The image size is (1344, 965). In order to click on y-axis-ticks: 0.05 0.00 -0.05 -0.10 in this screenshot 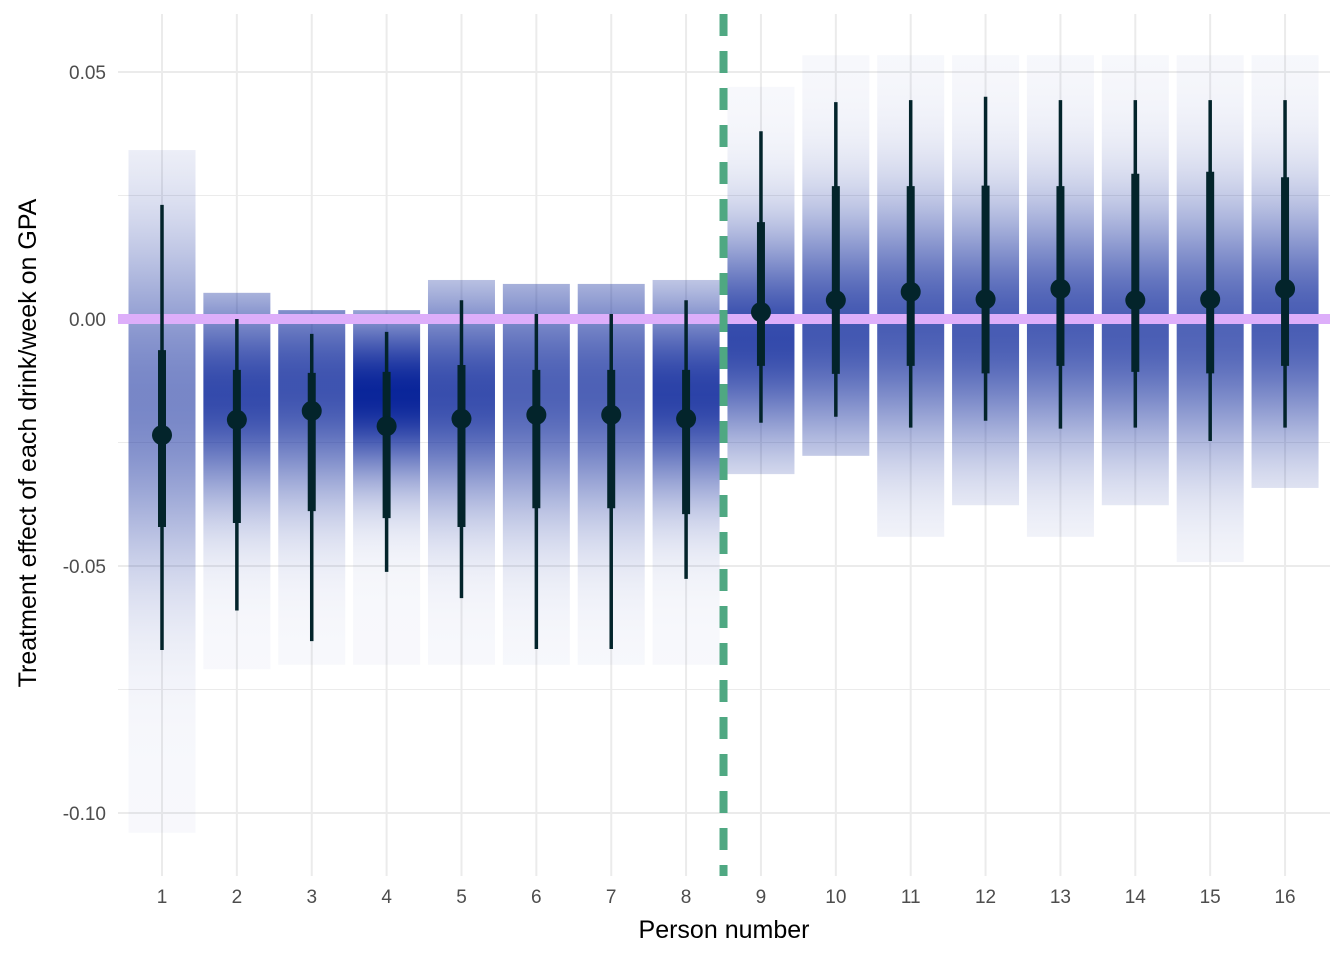, I will do `click(84, 444)`.